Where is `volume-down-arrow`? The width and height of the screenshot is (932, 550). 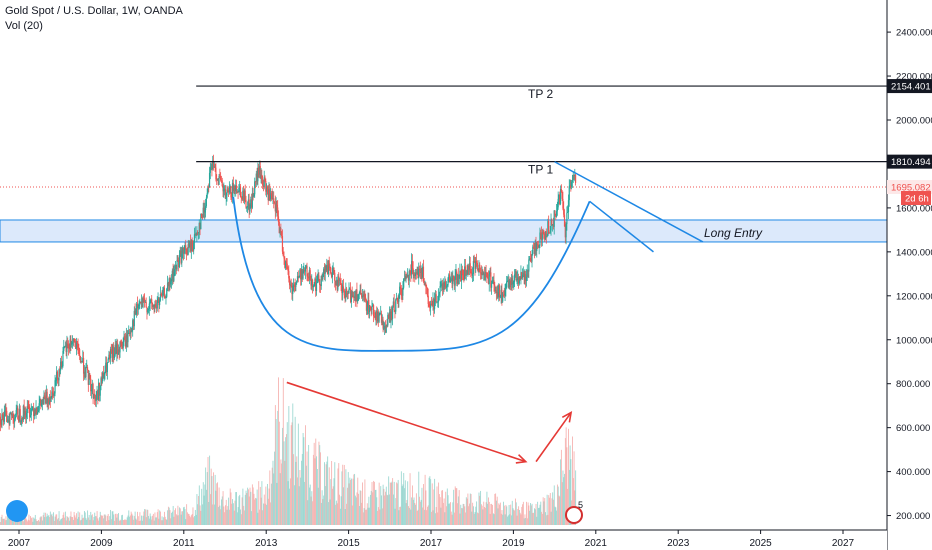
volume-down-arrow is located at coordinates (406, 422).